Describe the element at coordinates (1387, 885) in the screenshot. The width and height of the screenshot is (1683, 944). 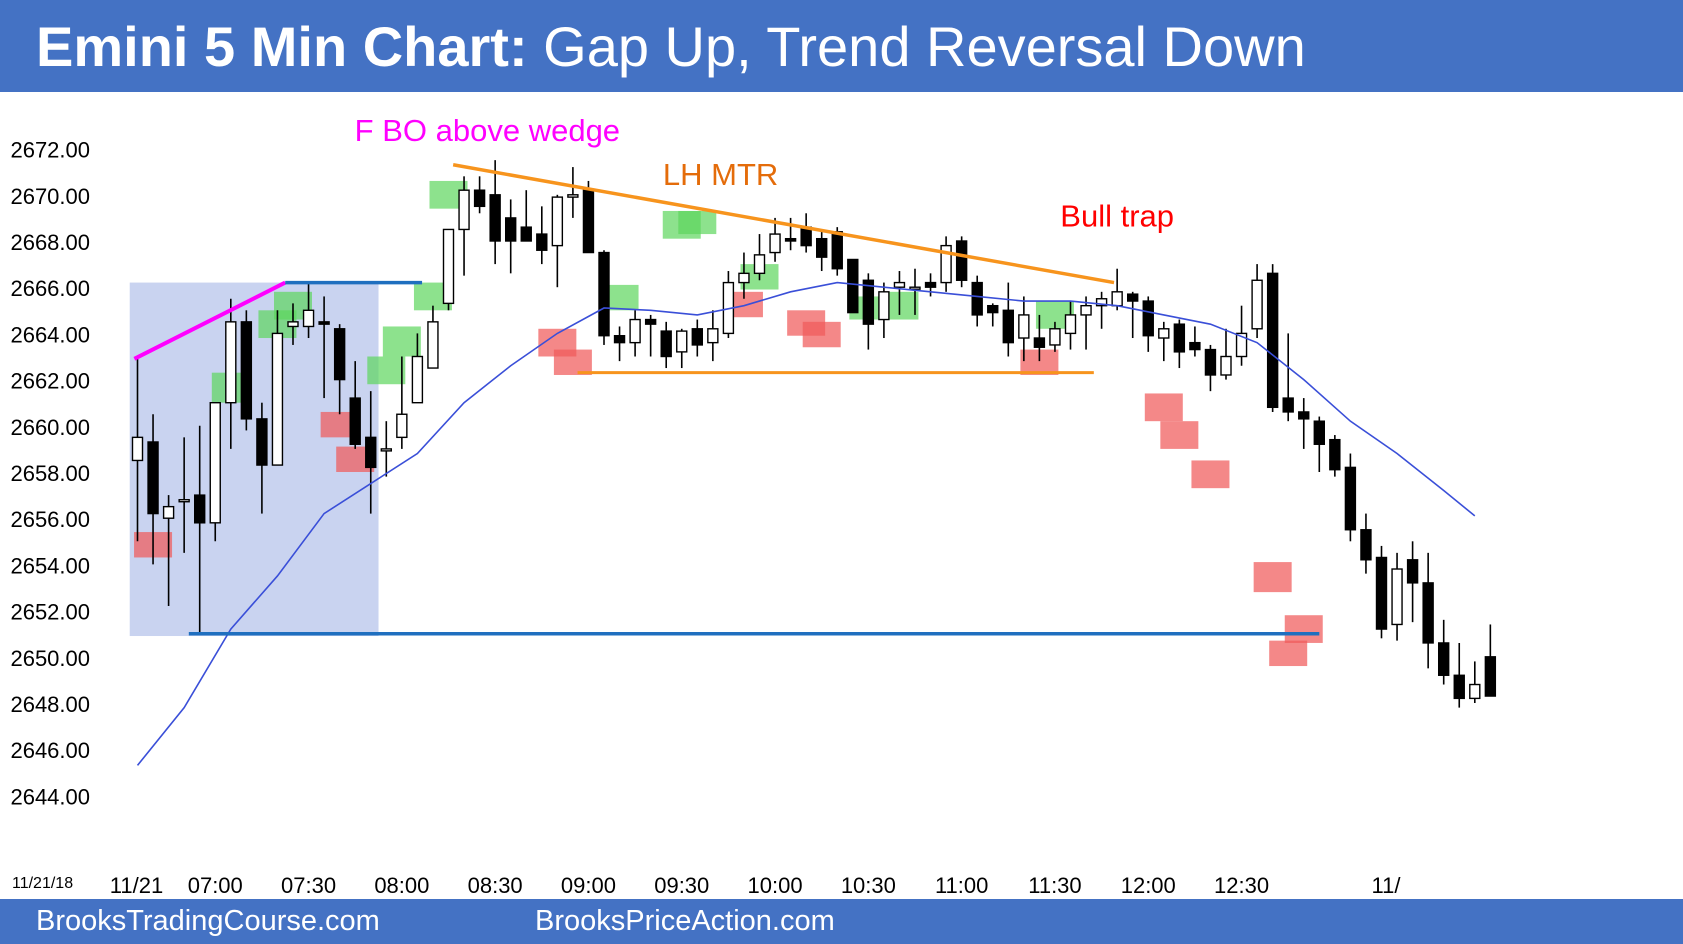
I see `x-tick-label: 11/` at that location.